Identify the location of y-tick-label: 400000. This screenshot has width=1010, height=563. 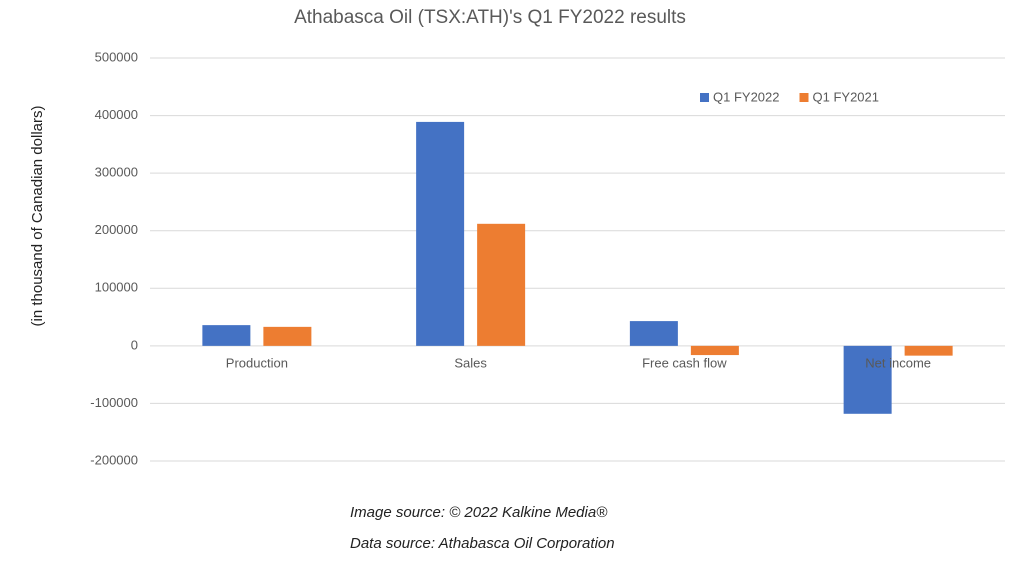
(116, 114).